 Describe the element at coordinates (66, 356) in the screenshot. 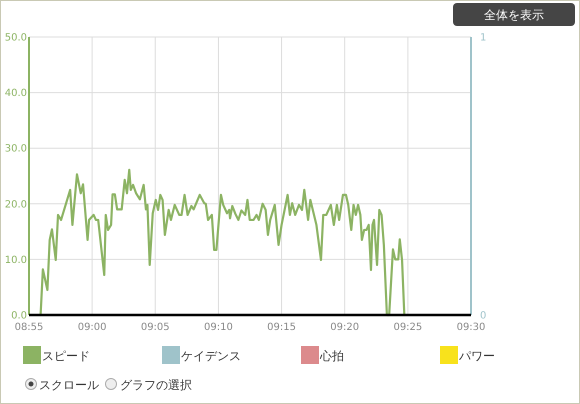

I see `legend-label: スピード` at that location.